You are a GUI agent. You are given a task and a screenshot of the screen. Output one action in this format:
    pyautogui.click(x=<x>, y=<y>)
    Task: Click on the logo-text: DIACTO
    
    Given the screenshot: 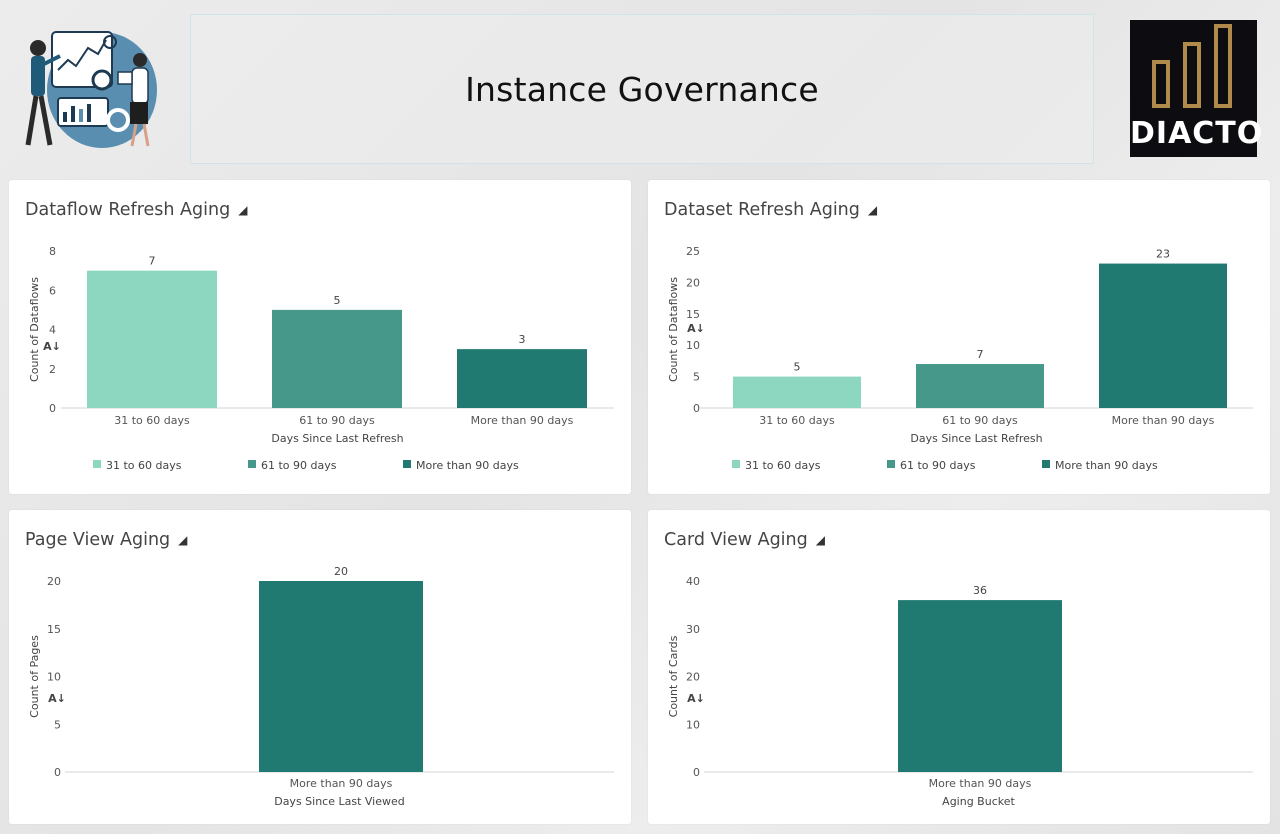 What is the action you would take?
    pyautogui.click(x=1197, y=133)
    